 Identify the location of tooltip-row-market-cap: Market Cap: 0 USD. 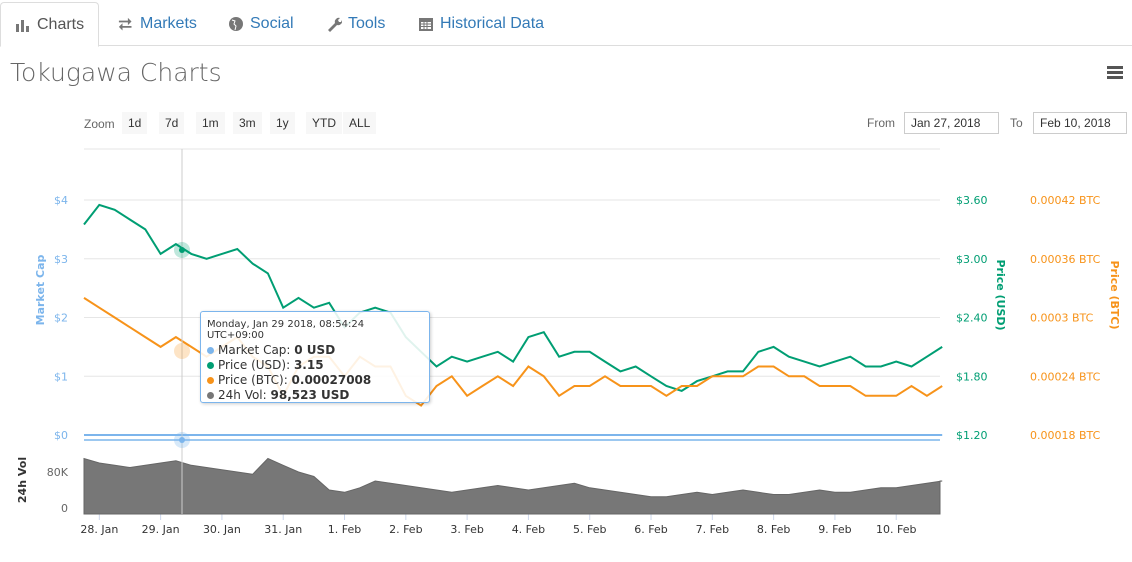
(315, 350).